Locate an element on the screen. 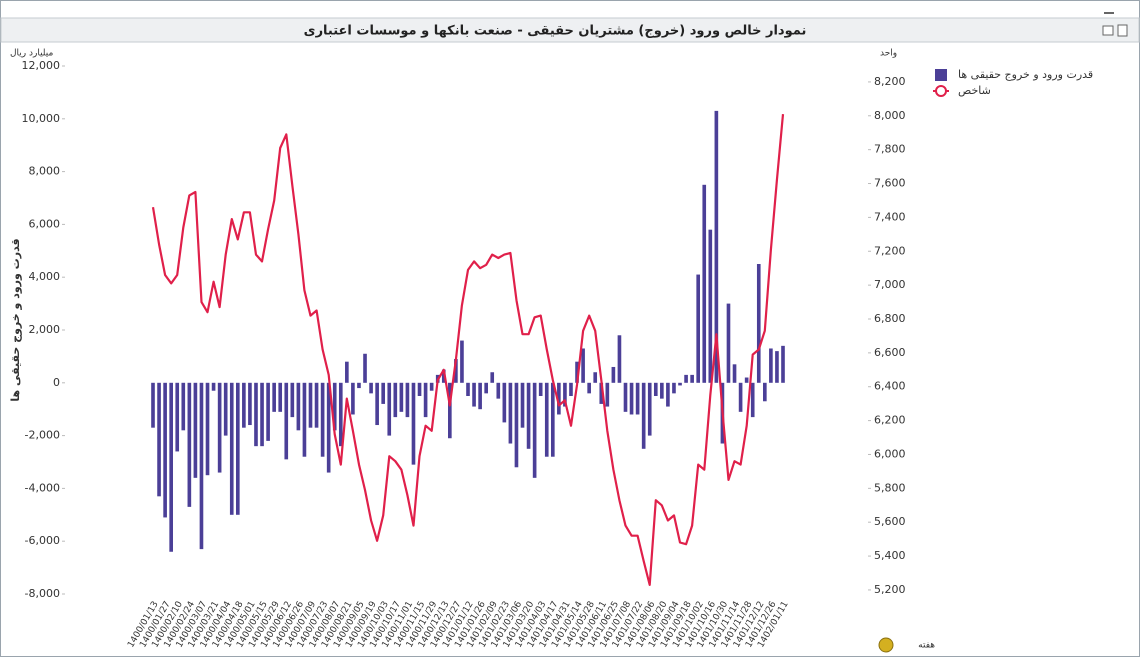  y-tick-label: -8,000 is located at coordinates (42, 593).